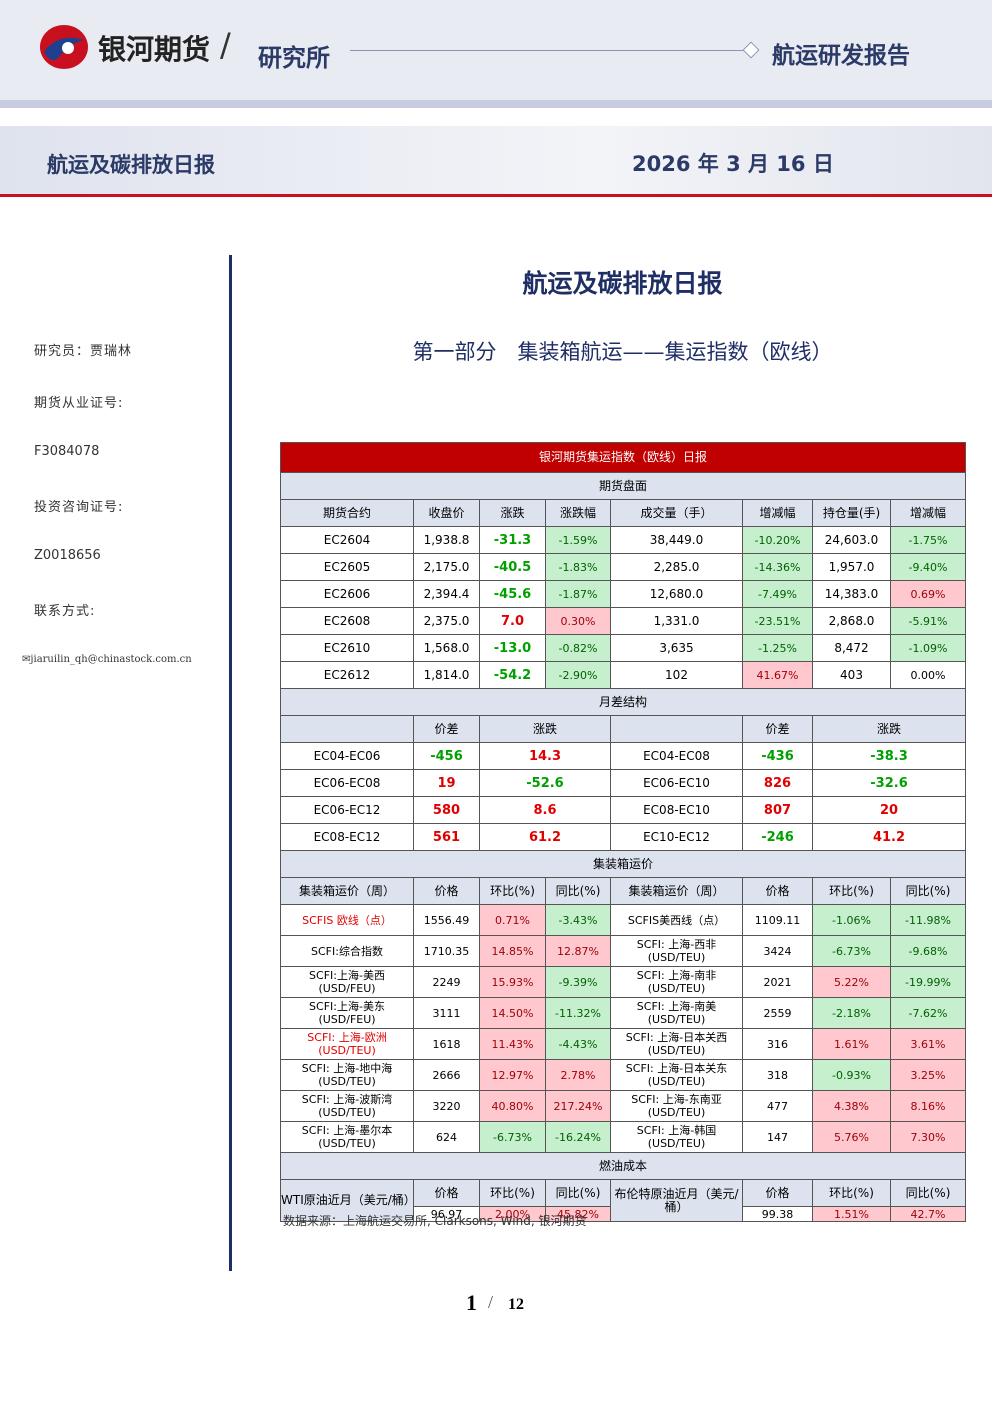  Describe the element at coordinates (676, 891) in the screenshot. I see `column-header: 集装箱运价（周）` at that location.